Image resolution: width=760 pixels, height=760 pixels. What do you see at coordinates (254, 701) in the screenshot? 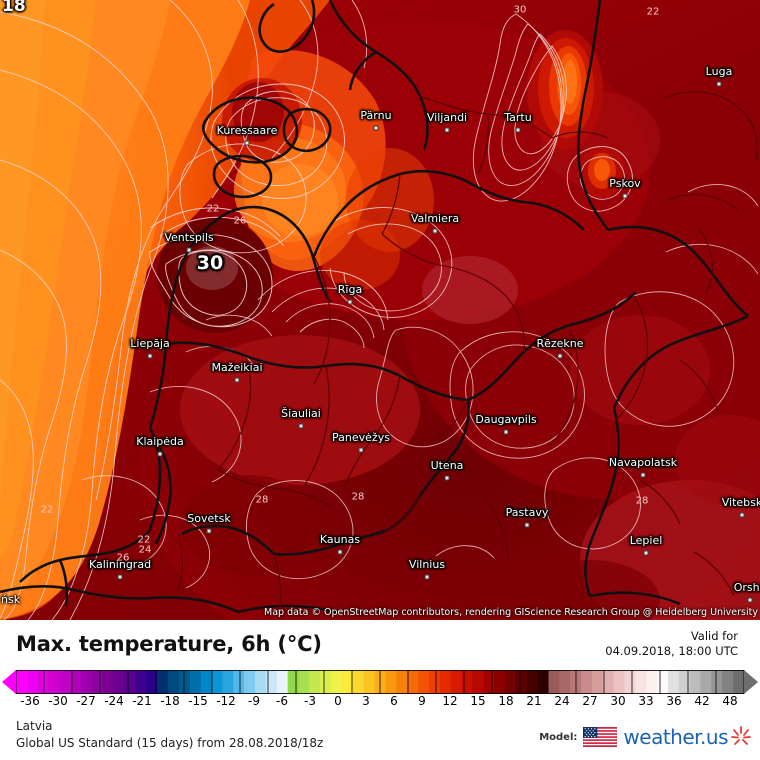
I see `scale-tick-label: -9` at bounding box center [254, 701].